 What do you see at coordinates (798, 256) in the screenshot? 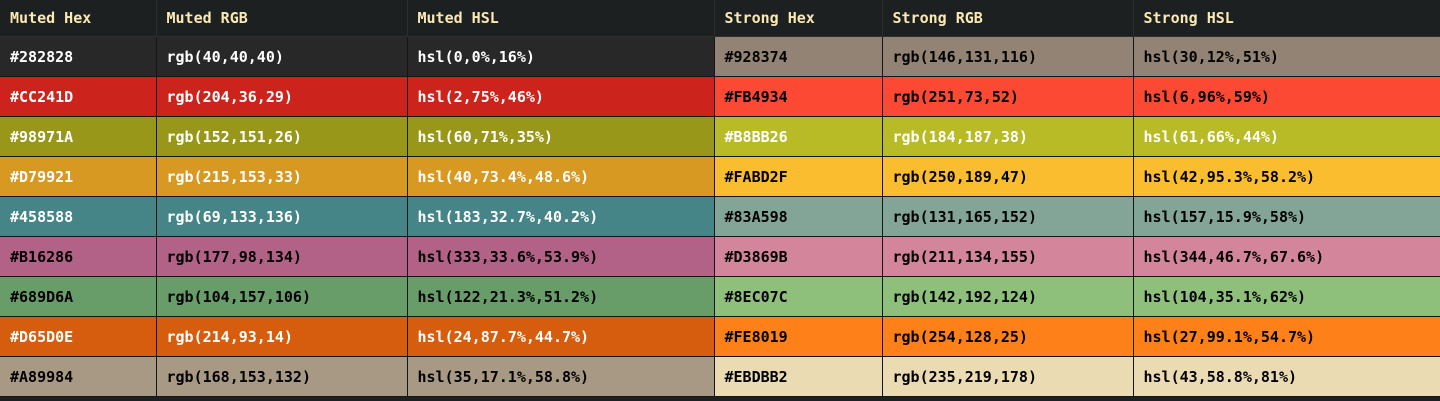
I see `strong-hex-cell: #D3869B` at bounding box center [798, 256].